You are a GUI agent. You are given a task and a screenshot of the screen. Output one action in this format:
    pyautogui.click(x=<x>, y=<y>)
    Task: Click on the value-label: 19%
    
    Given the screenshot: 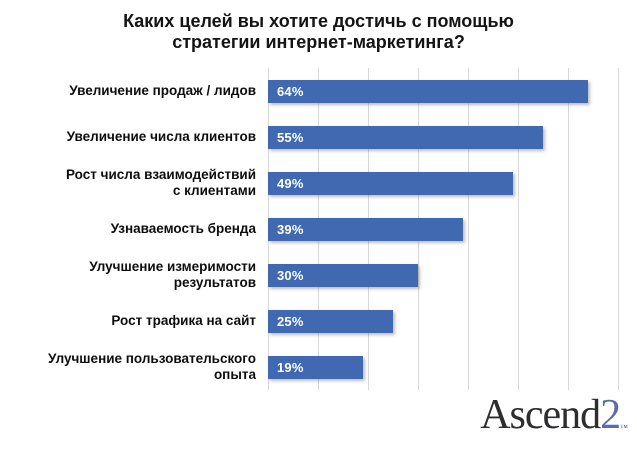 What is the action you would take?
    pyautogui.click(x=290, y=367)
    